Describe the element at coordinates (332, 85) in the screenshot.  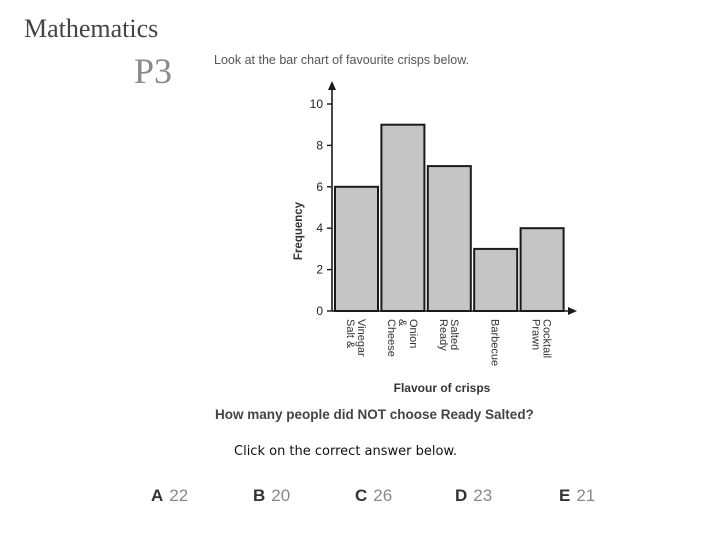
I see `y-axis-arrow` at that location.